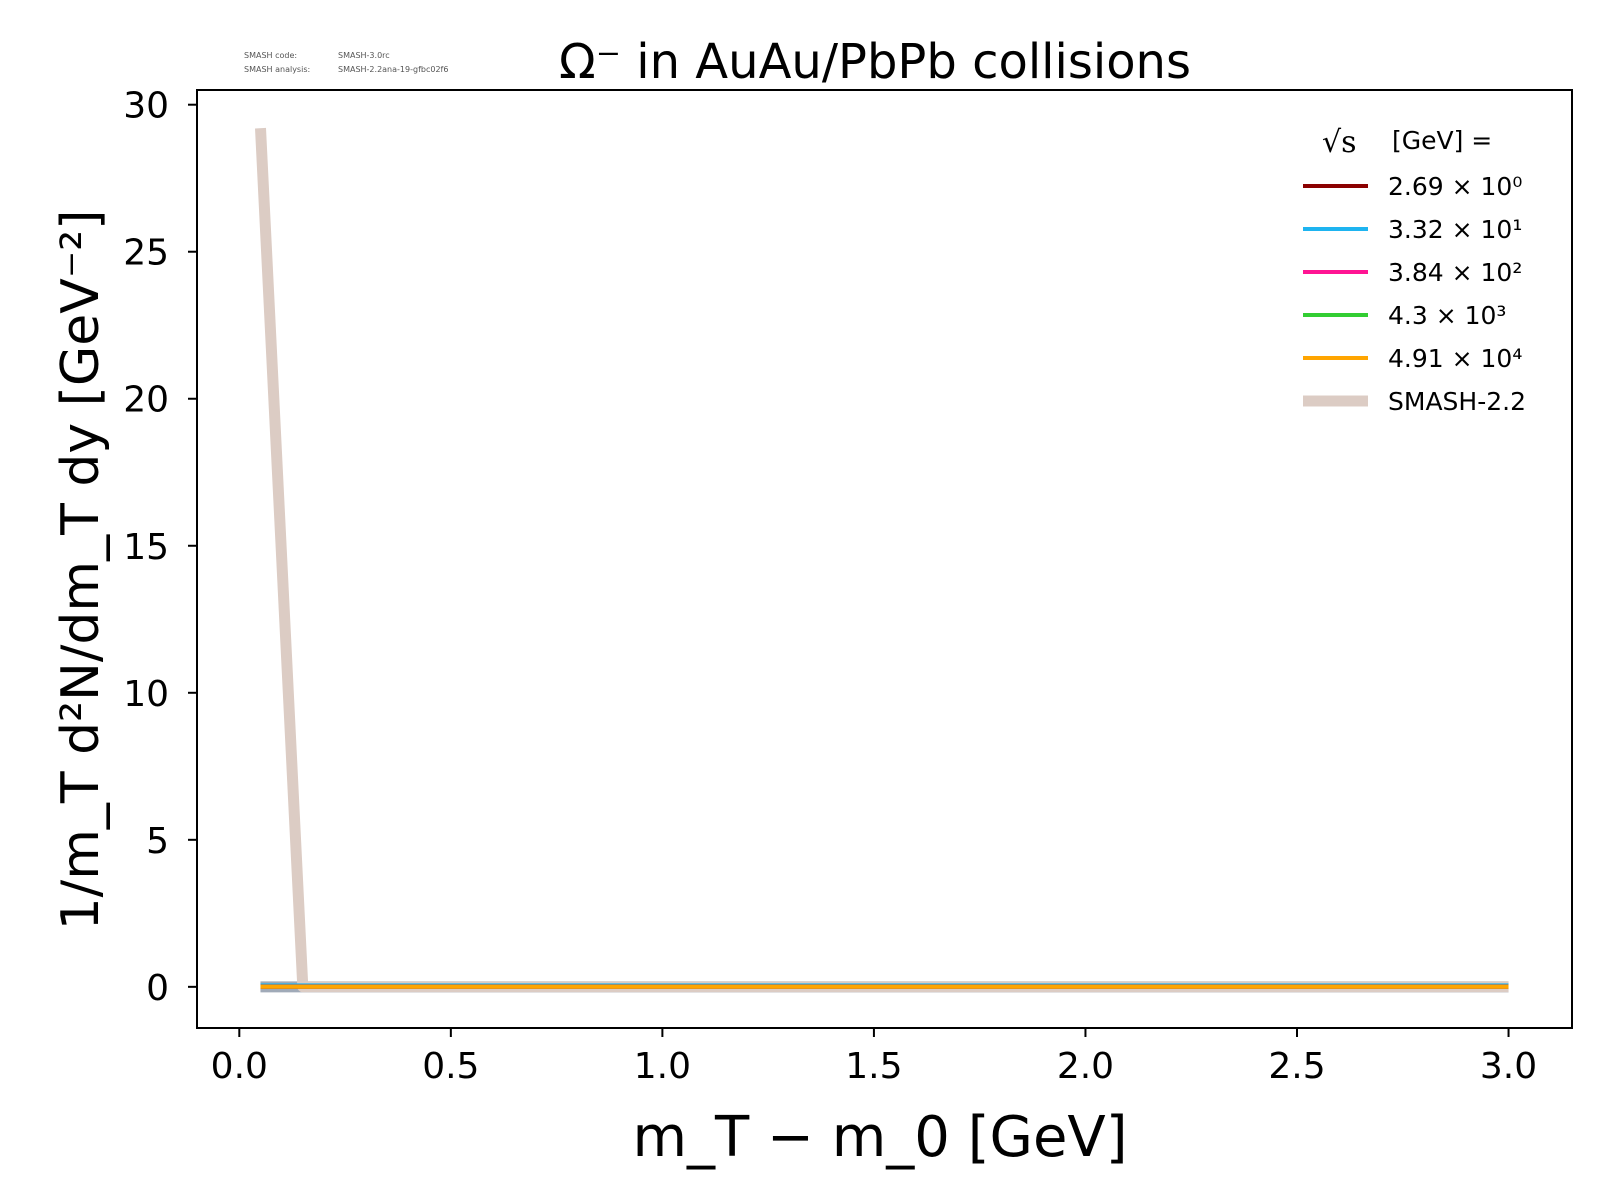 The image size is (1600, 1200). I want to click on y-tick-label: 10, so click(146, 694).